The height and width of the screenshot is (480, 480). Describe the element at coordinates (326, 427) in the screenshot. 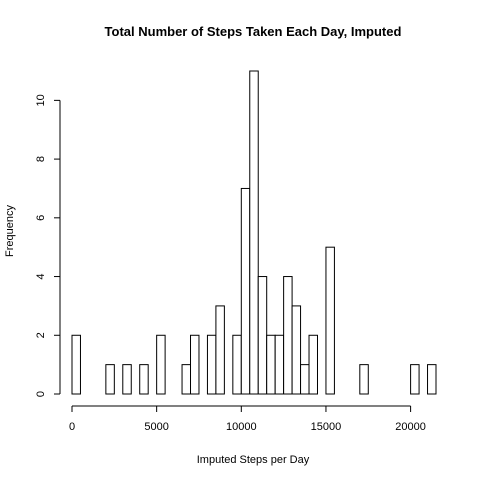

I see `x-tick-label-15000: 15000` at that location.